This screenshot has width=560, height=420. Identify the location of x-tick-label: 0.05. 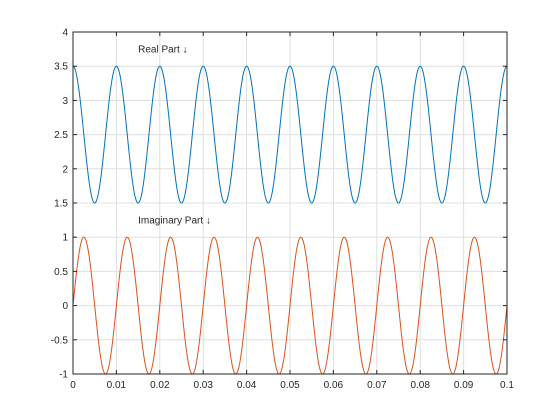
(290, 385).